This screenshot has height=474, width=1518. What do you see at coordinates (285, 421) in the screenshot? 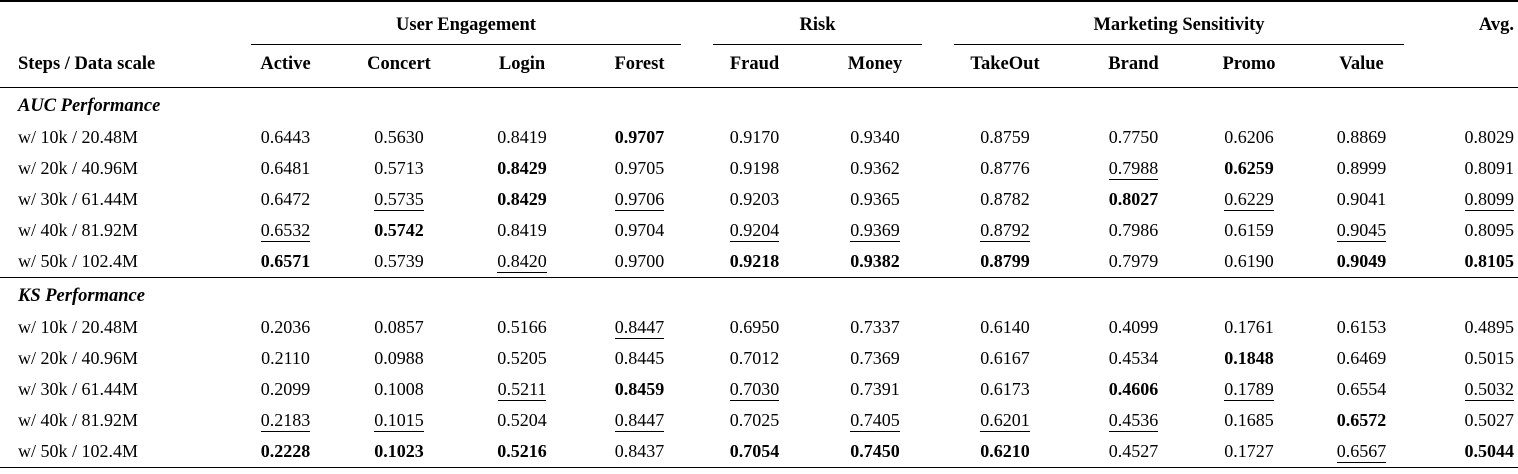
I see `metric-value: 0.2183` at bounding box center [285, 421].